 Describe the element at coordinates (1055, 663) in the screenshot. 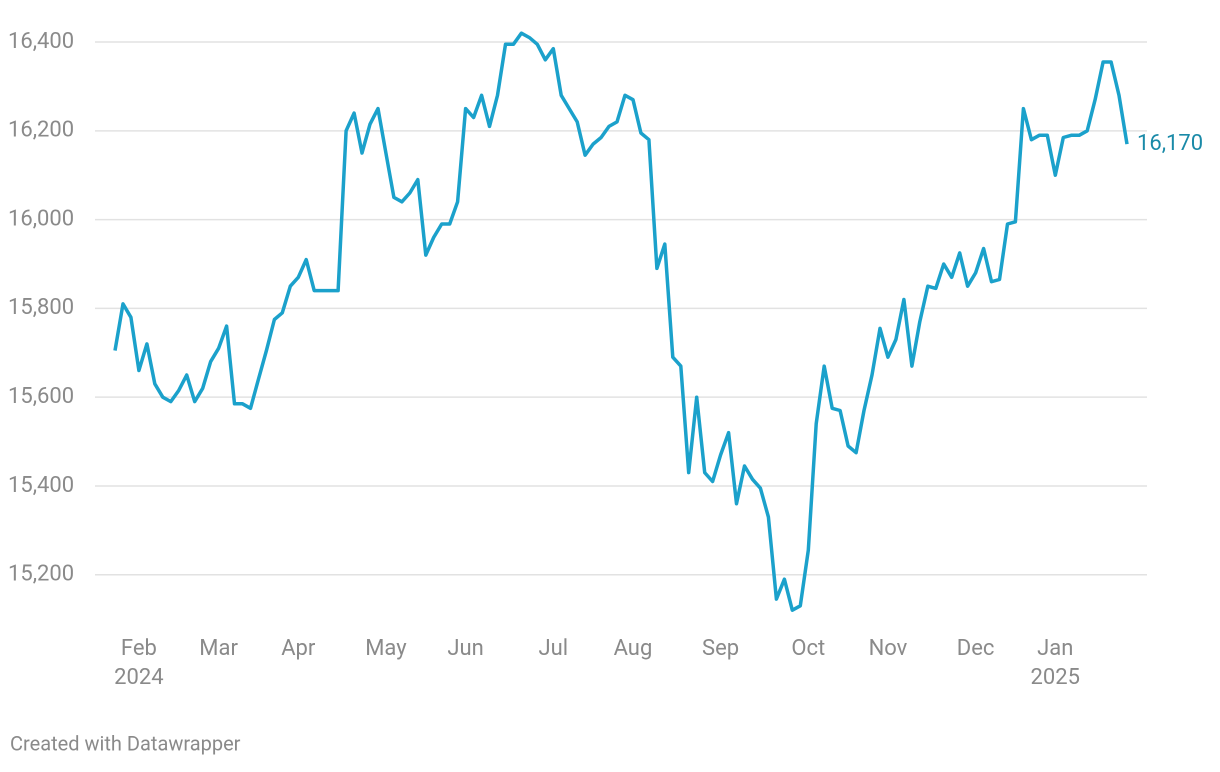

I see `x-tick-label: Jan 2025` at that location.